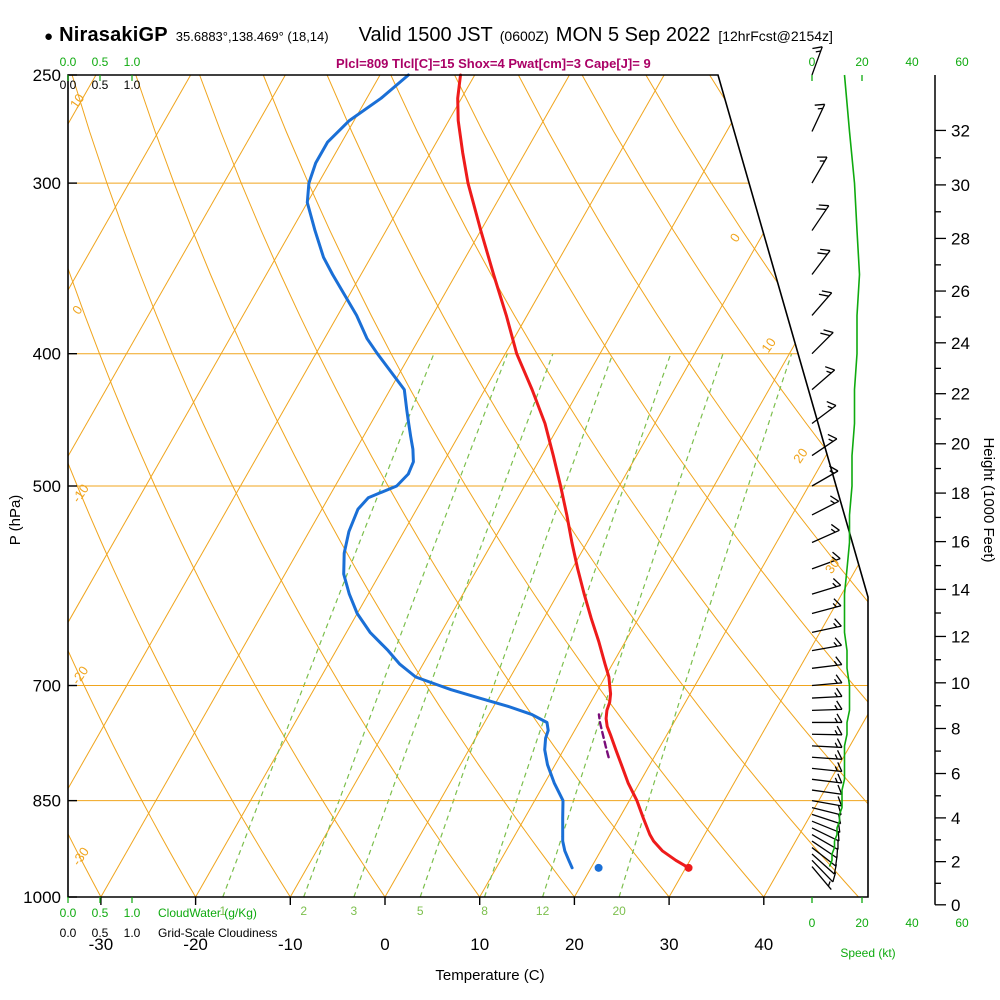 Image resolution: width=1000 pixels, height=1000 pixels. I want to click on pressure-tick-label: 700, so click(47, 685).